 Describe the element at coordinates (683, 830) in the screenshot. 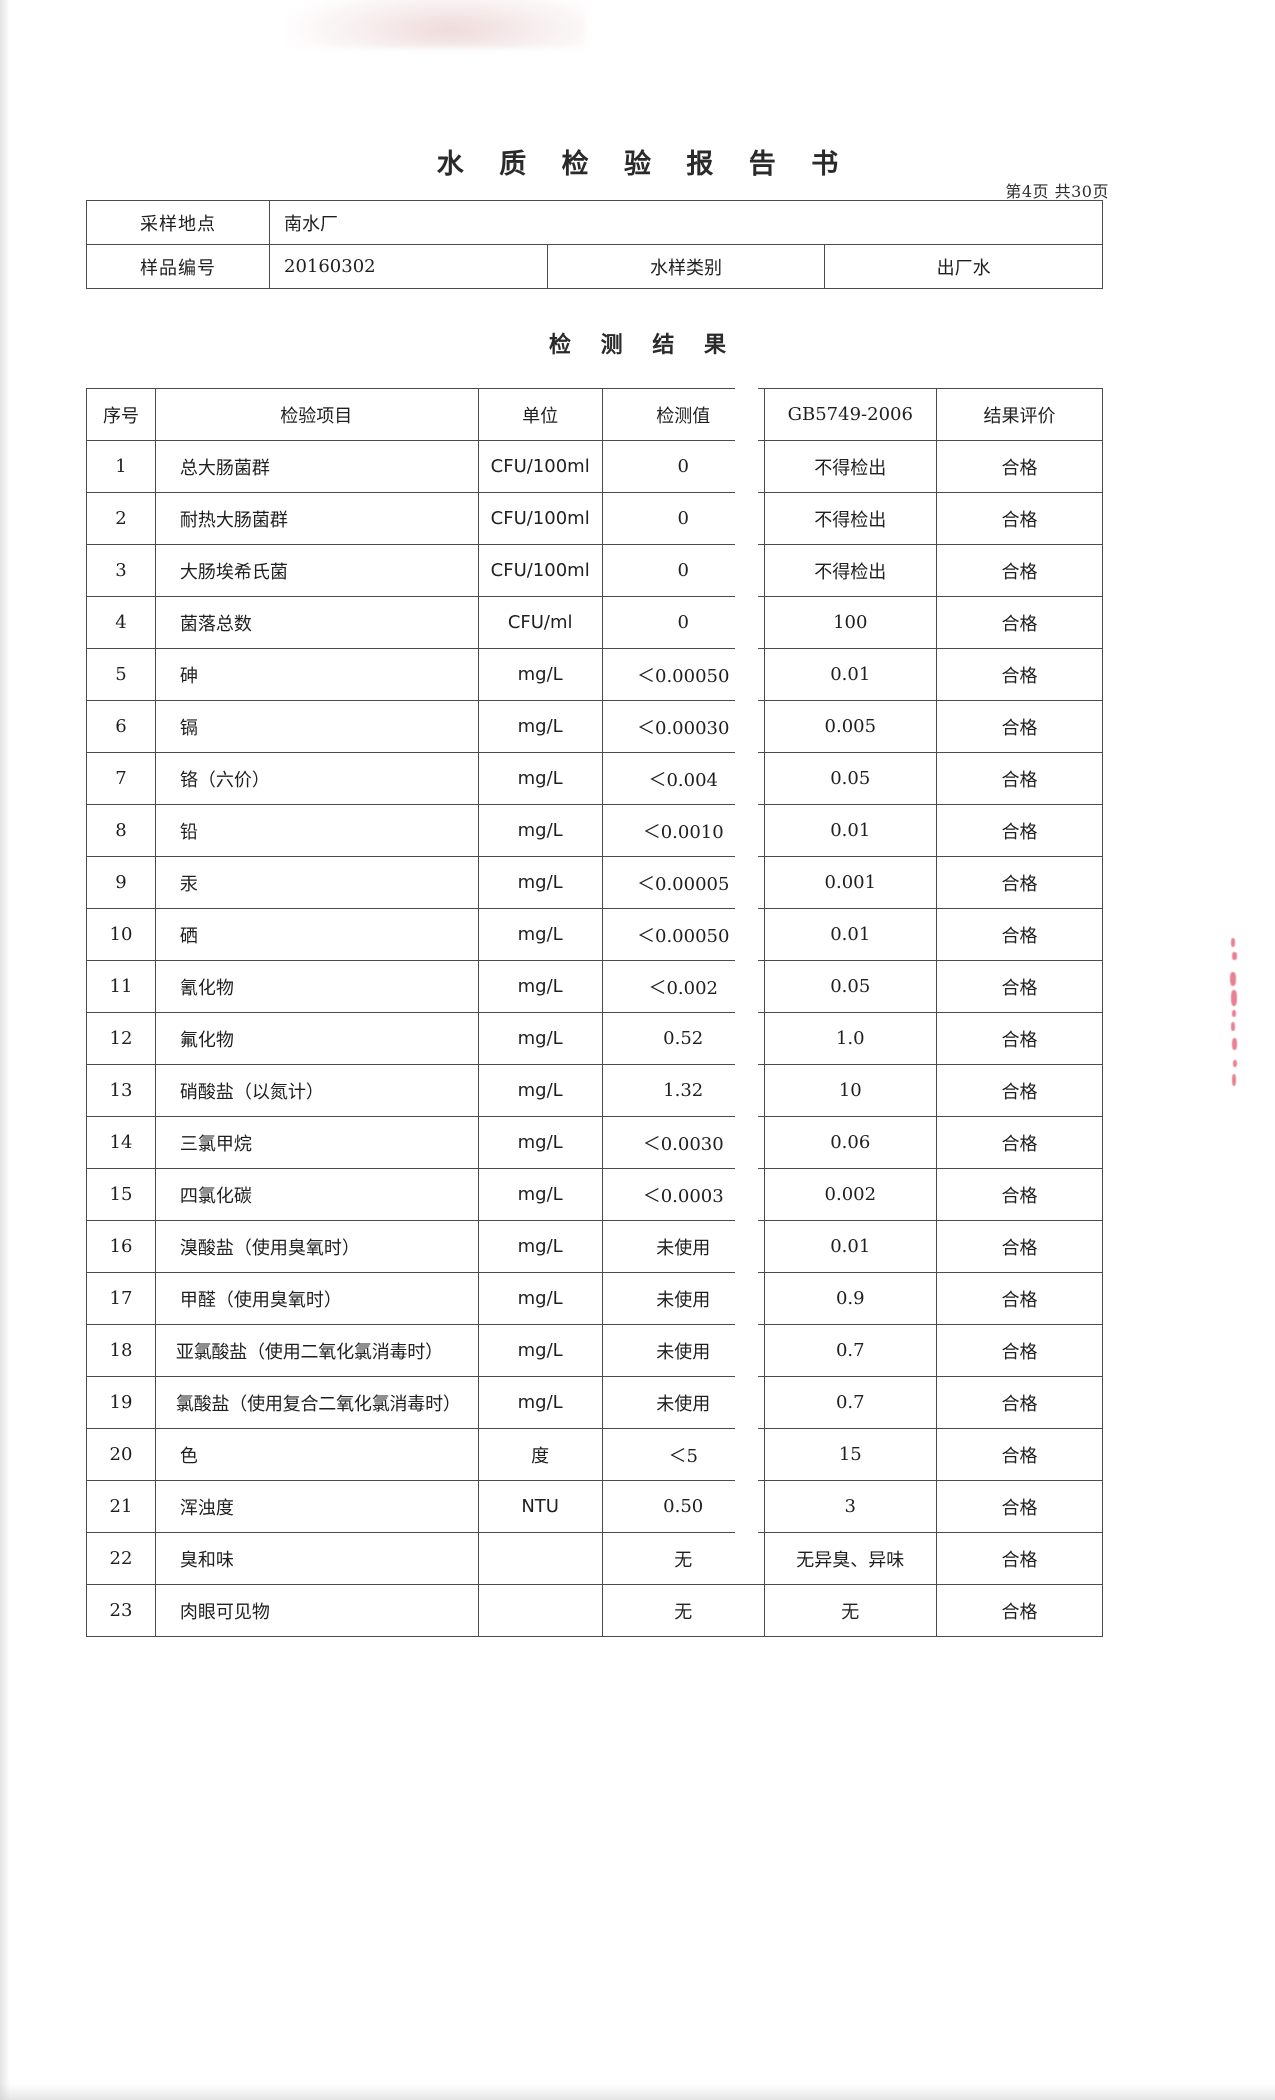

I see `cell-value: ＜0.0010` at that location.